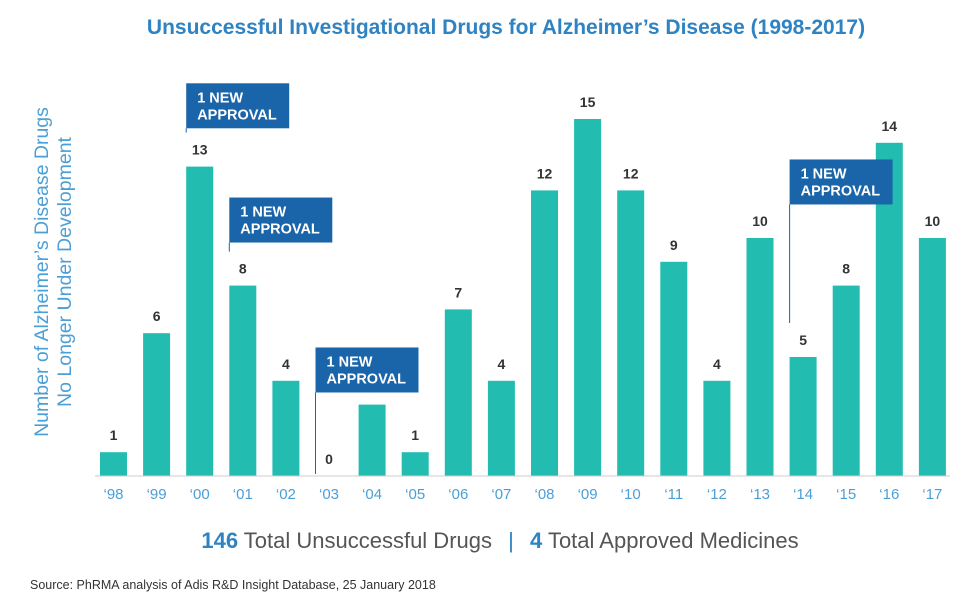 This screenshot has width=980, height=604. I want to click on unsuccessful-label: Total Unsuccessful Drugs, so click(367, 540).